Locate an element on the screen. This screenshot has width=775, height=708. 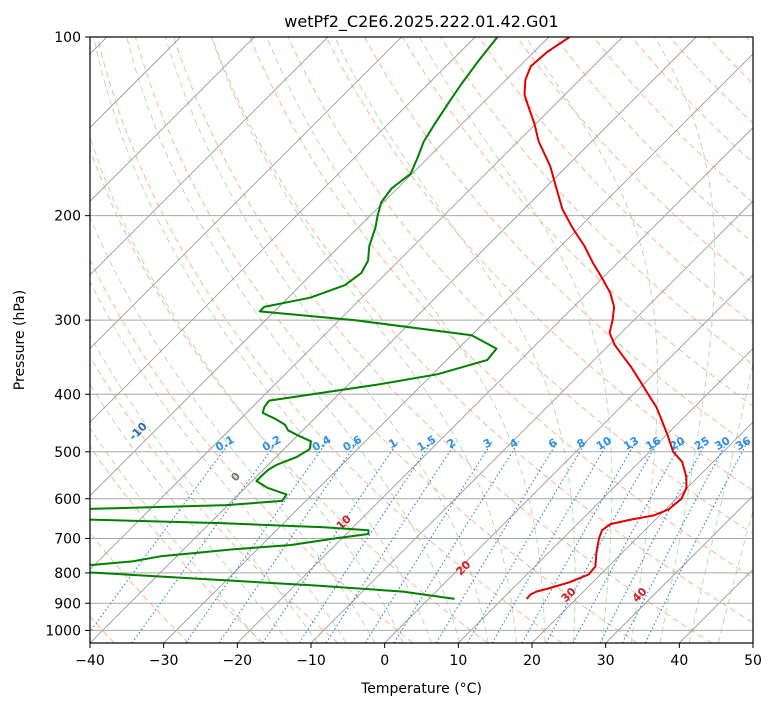
mixing-ratio-label: 25 is located at coordinates (702, 443).